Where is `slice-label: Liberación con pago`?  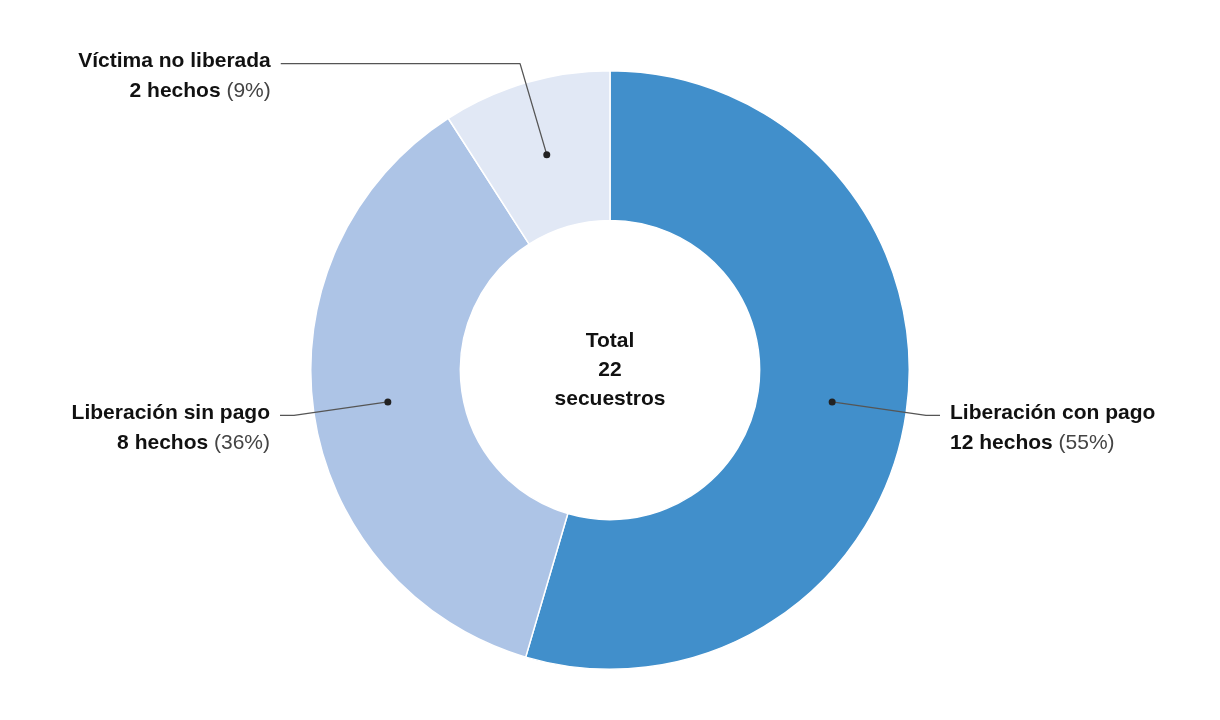
slice-label: Liberación con pago is located at coordinates (1053, 412).